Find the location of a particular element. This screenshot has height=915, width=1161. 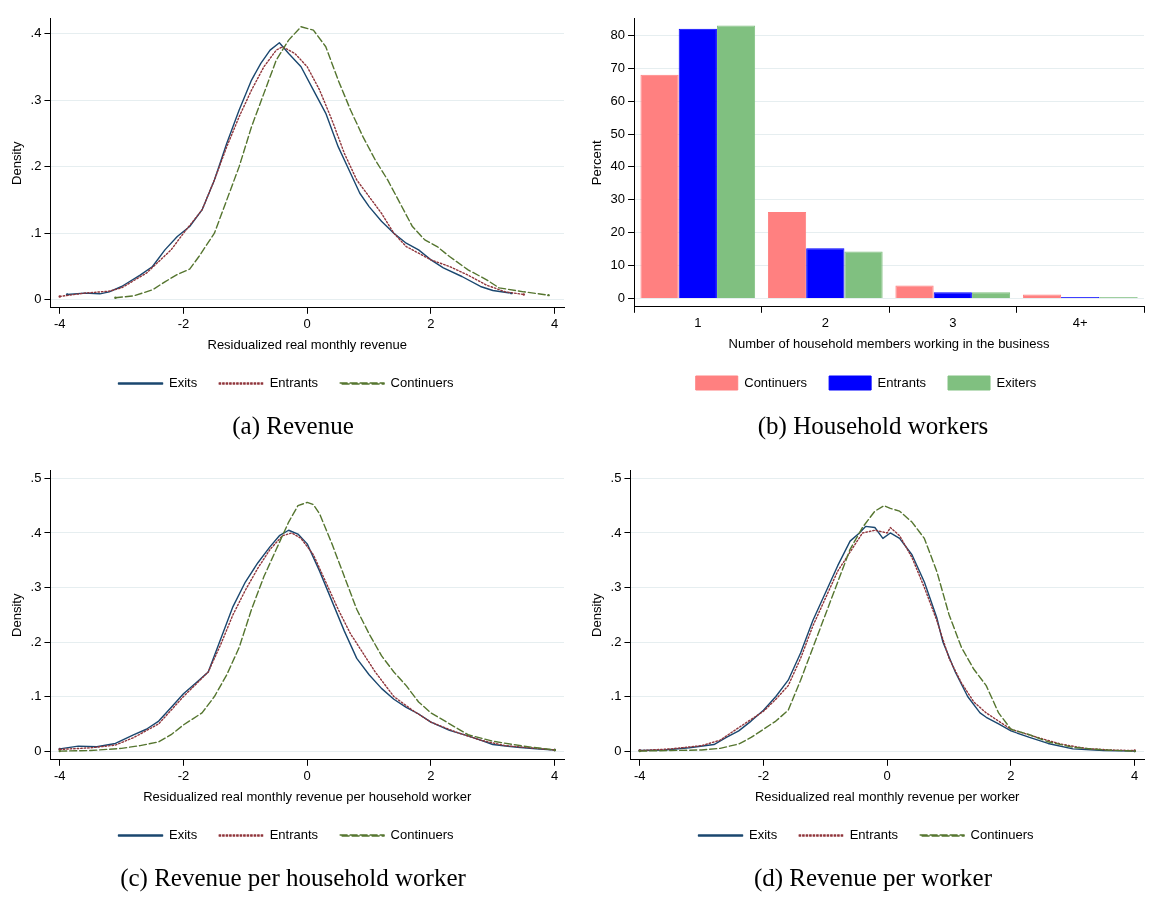

text: (d) Revenue per worker is located at coordinates (873, 878).